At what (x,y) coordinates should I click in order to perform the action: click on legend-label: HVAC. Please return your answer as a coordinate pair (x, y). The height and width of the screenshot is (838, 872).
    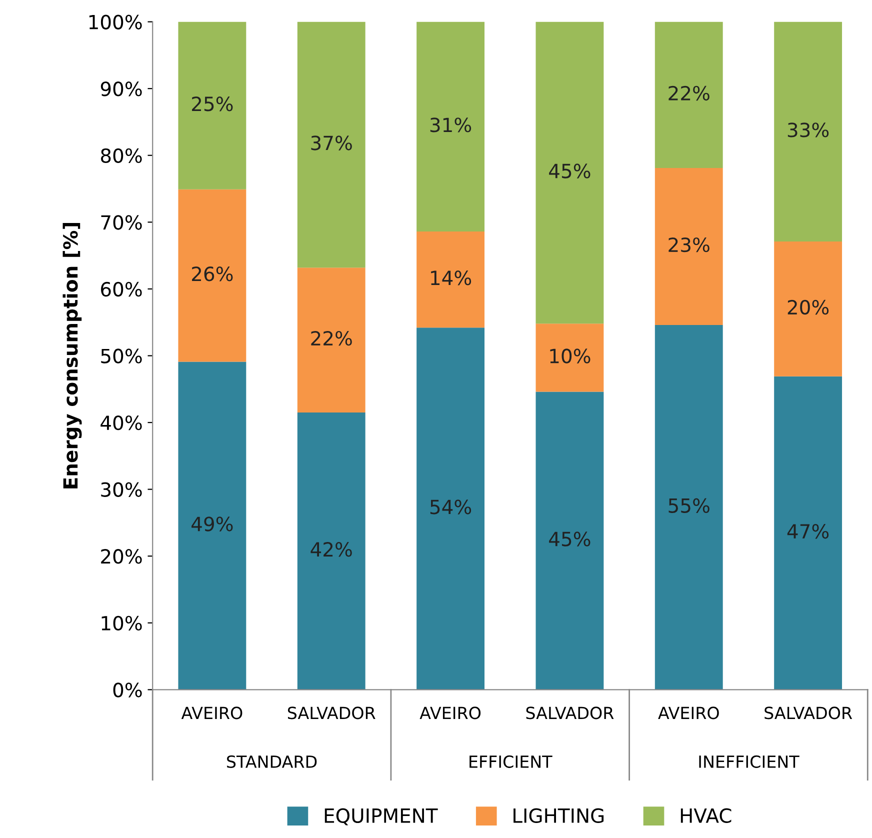
    Looking at the image, I should click on (706, 815).